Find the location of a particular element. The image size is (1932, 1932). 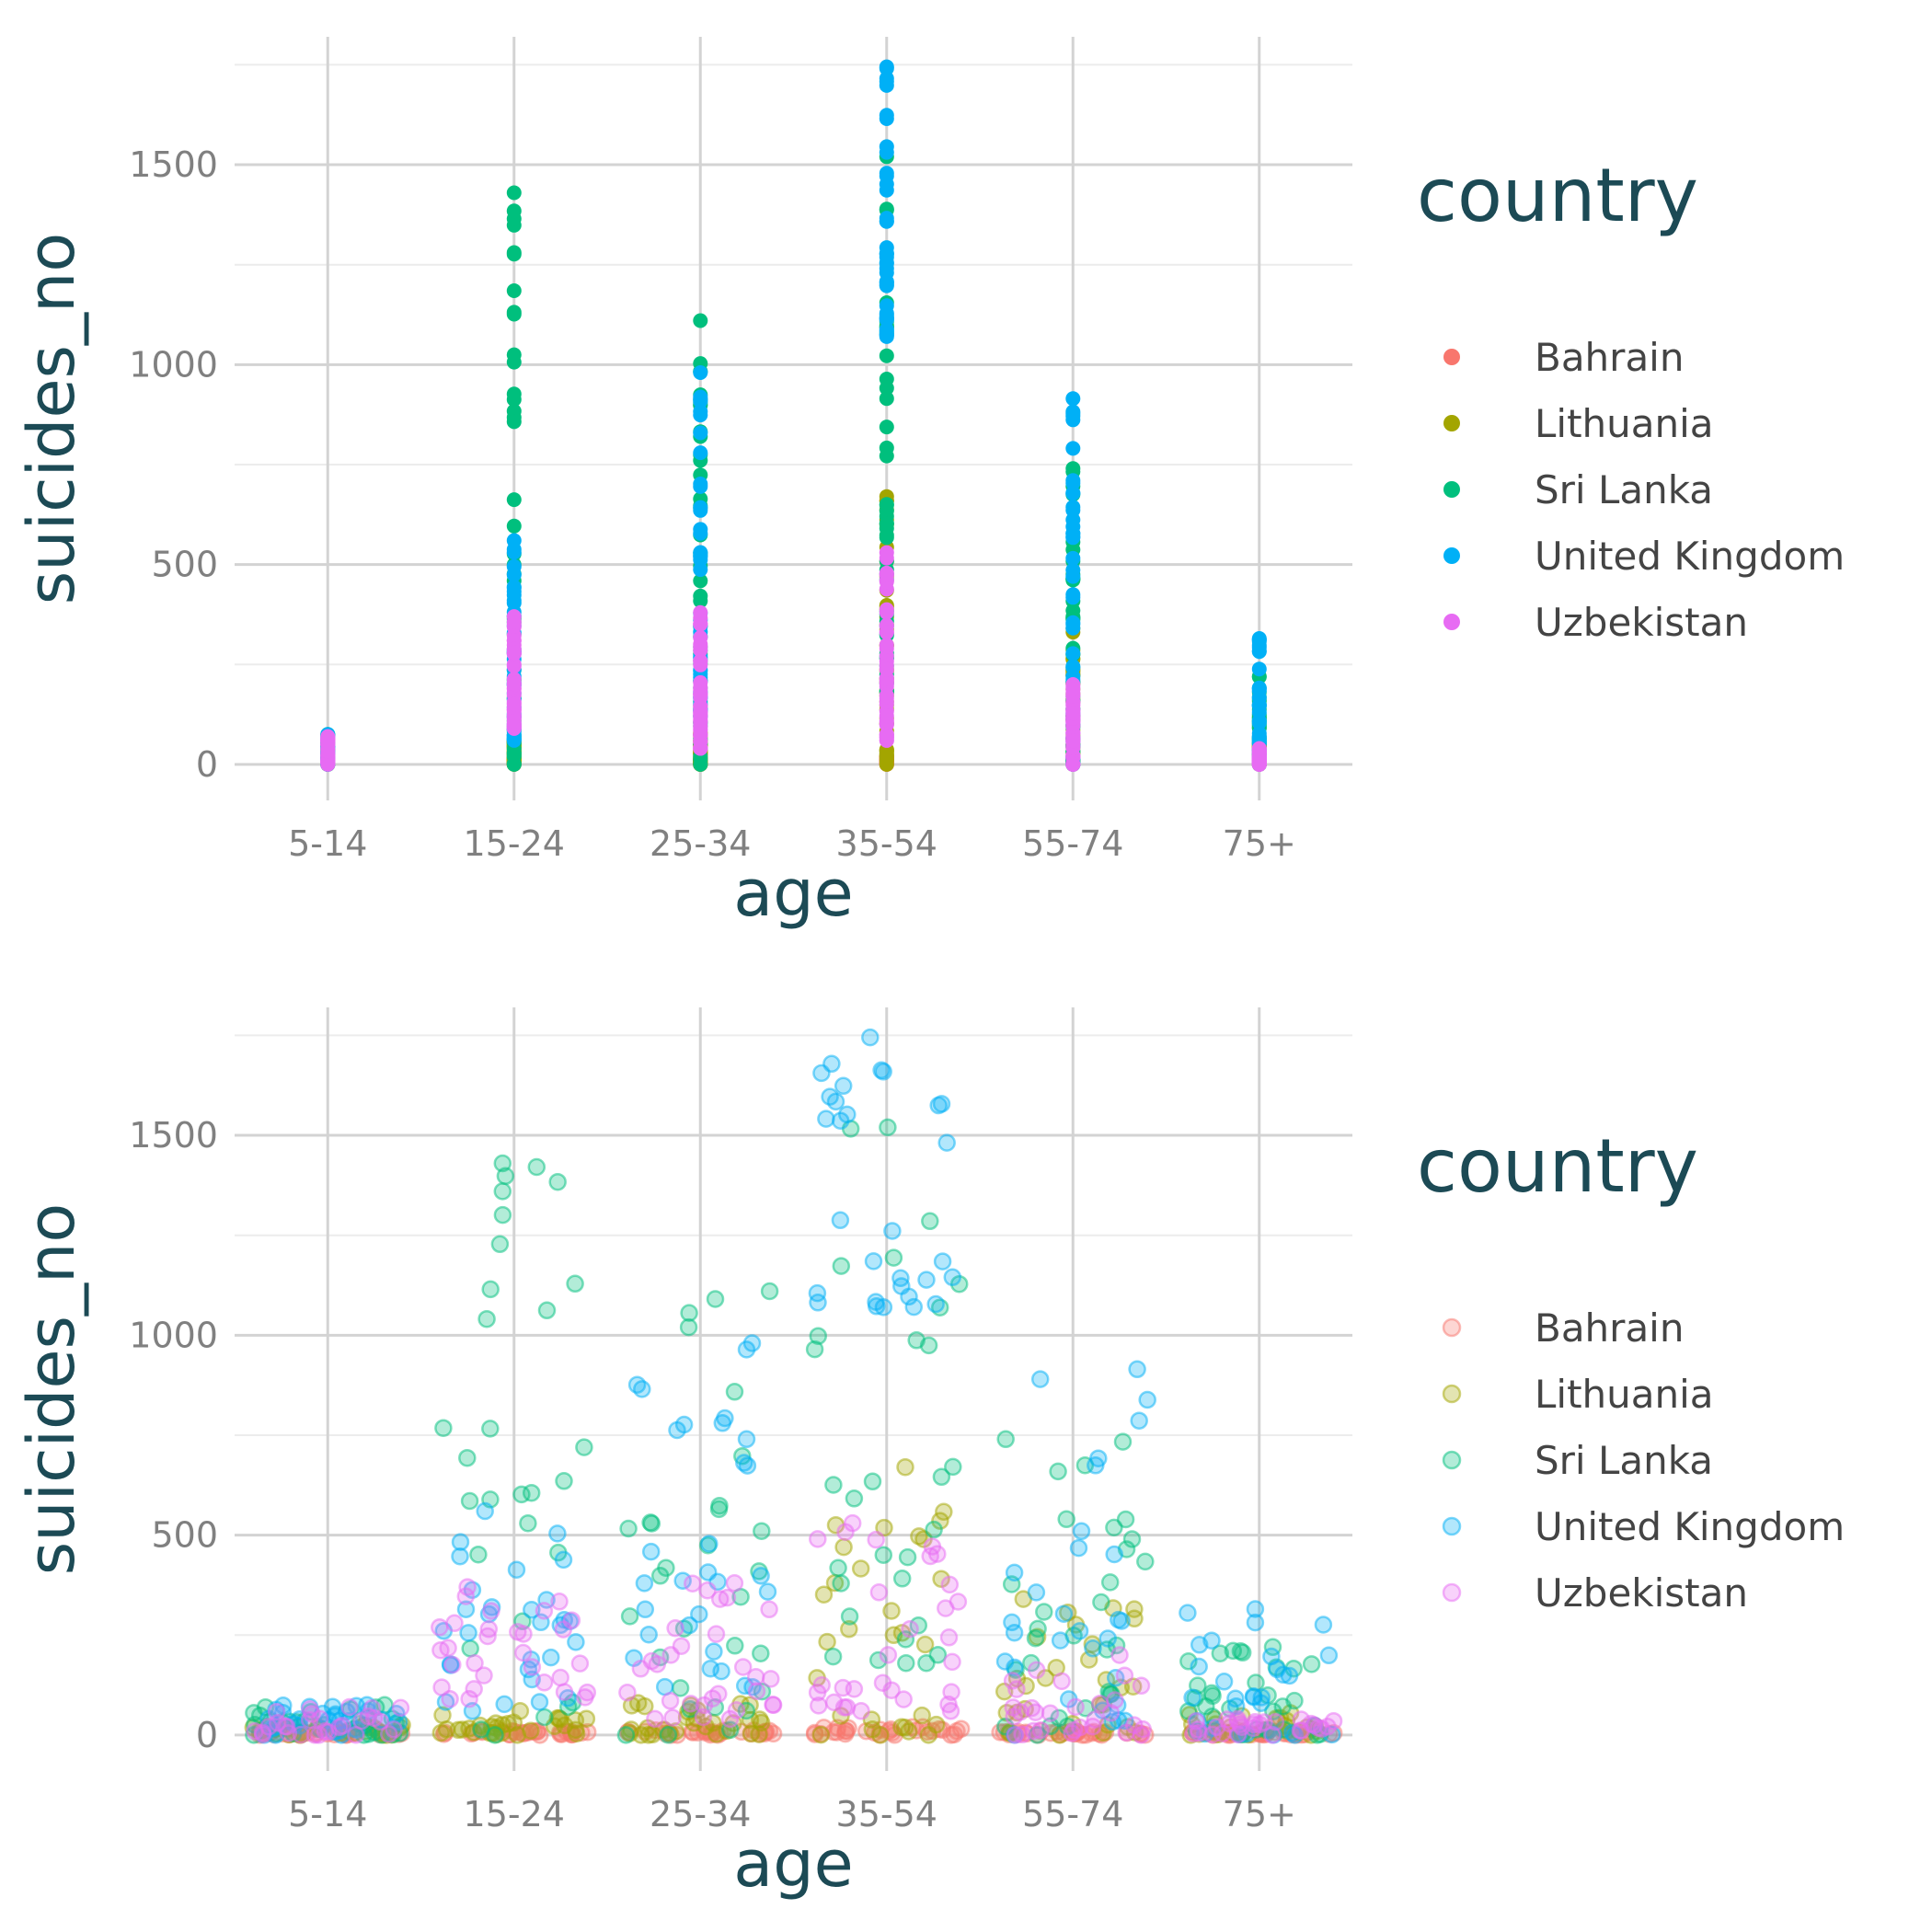

y-tick-label: 1500 is located at coordinates (173, 164).